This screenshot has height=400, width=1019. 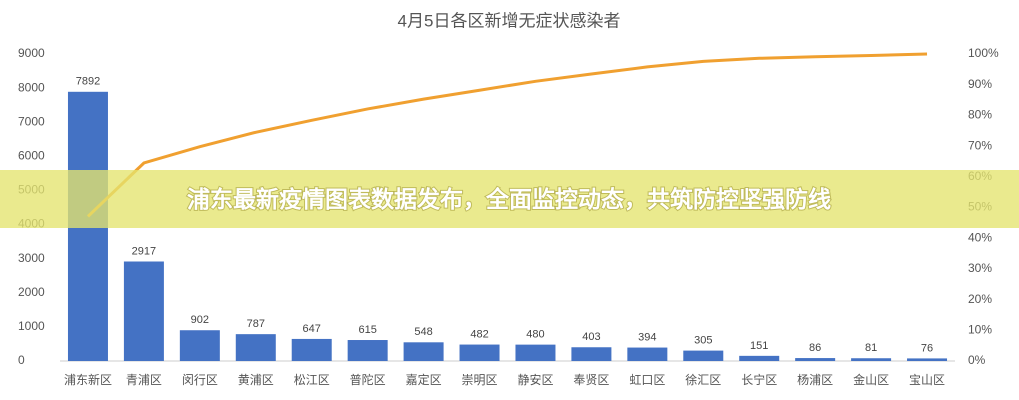 What do you see at coordinates (200, 379) in the screenshot?
I see `x-tick-label: 闵行区` at bounding box center [200, 379].